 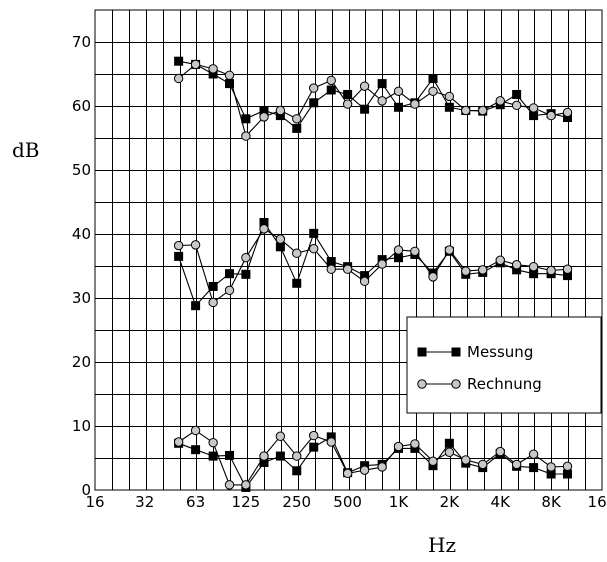 What do you see at coordinates (81, 42) in the screenshot?
I see `y-tick-label: 70` at bounding box center [81, 42].